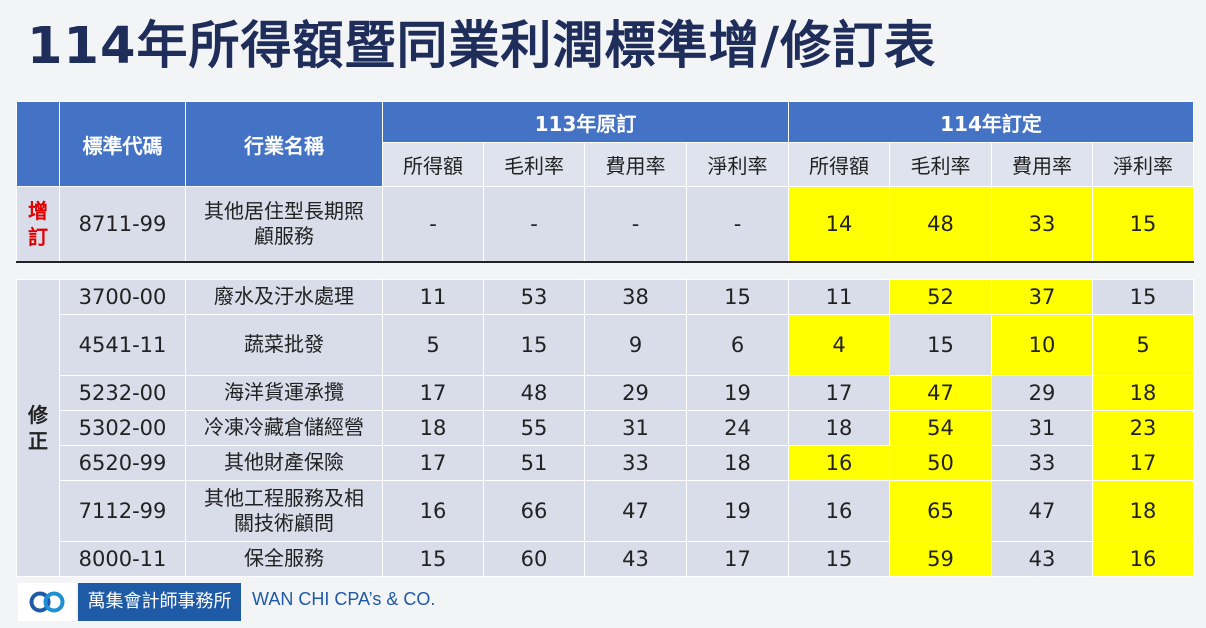 The width and height of the screenshot is (1206, 628). What do you see at coordinates (534, 462) in the screenshot?
I see `value-113-1: 51` at bounding box center [534, 462].